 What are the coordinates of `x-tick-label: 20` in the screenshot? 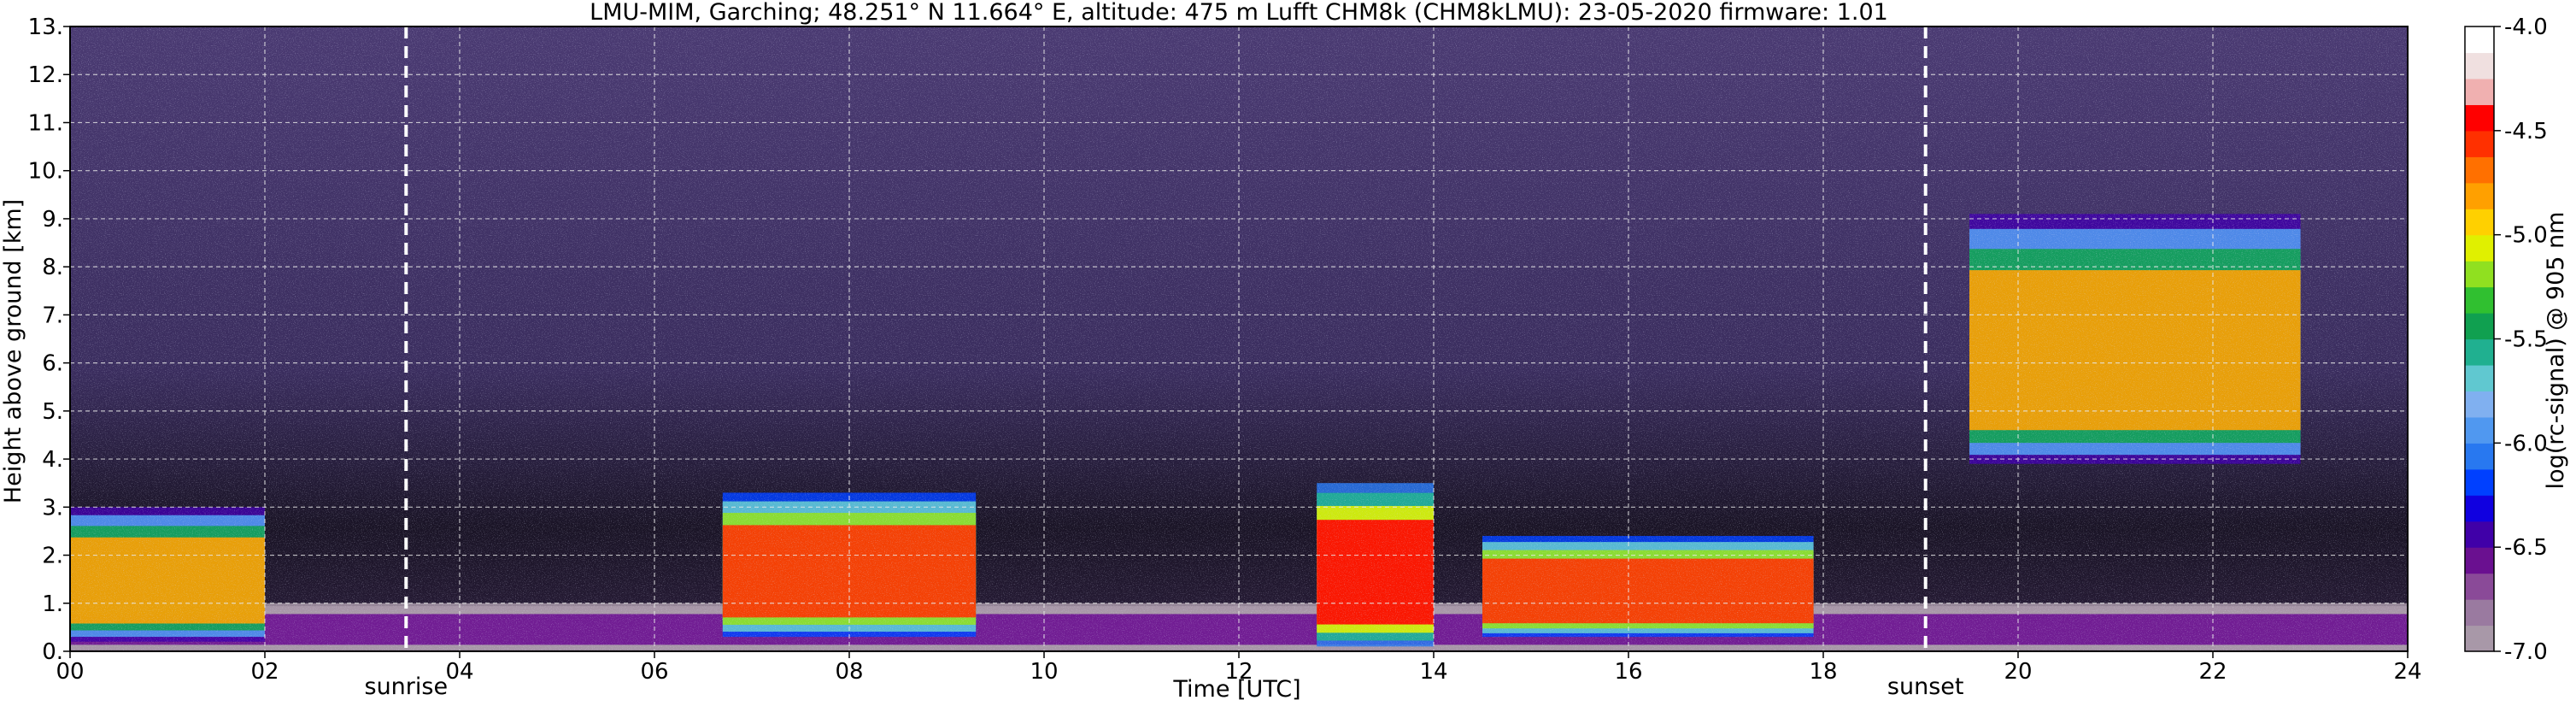 It's located at (2018, 672).